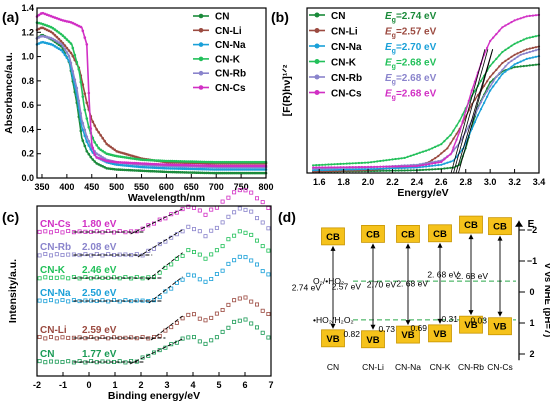 The image size is (550, 403). Describe the element at coordinates (41, 187) in the screenshot. I see `x-tick-label: 350` at that location.